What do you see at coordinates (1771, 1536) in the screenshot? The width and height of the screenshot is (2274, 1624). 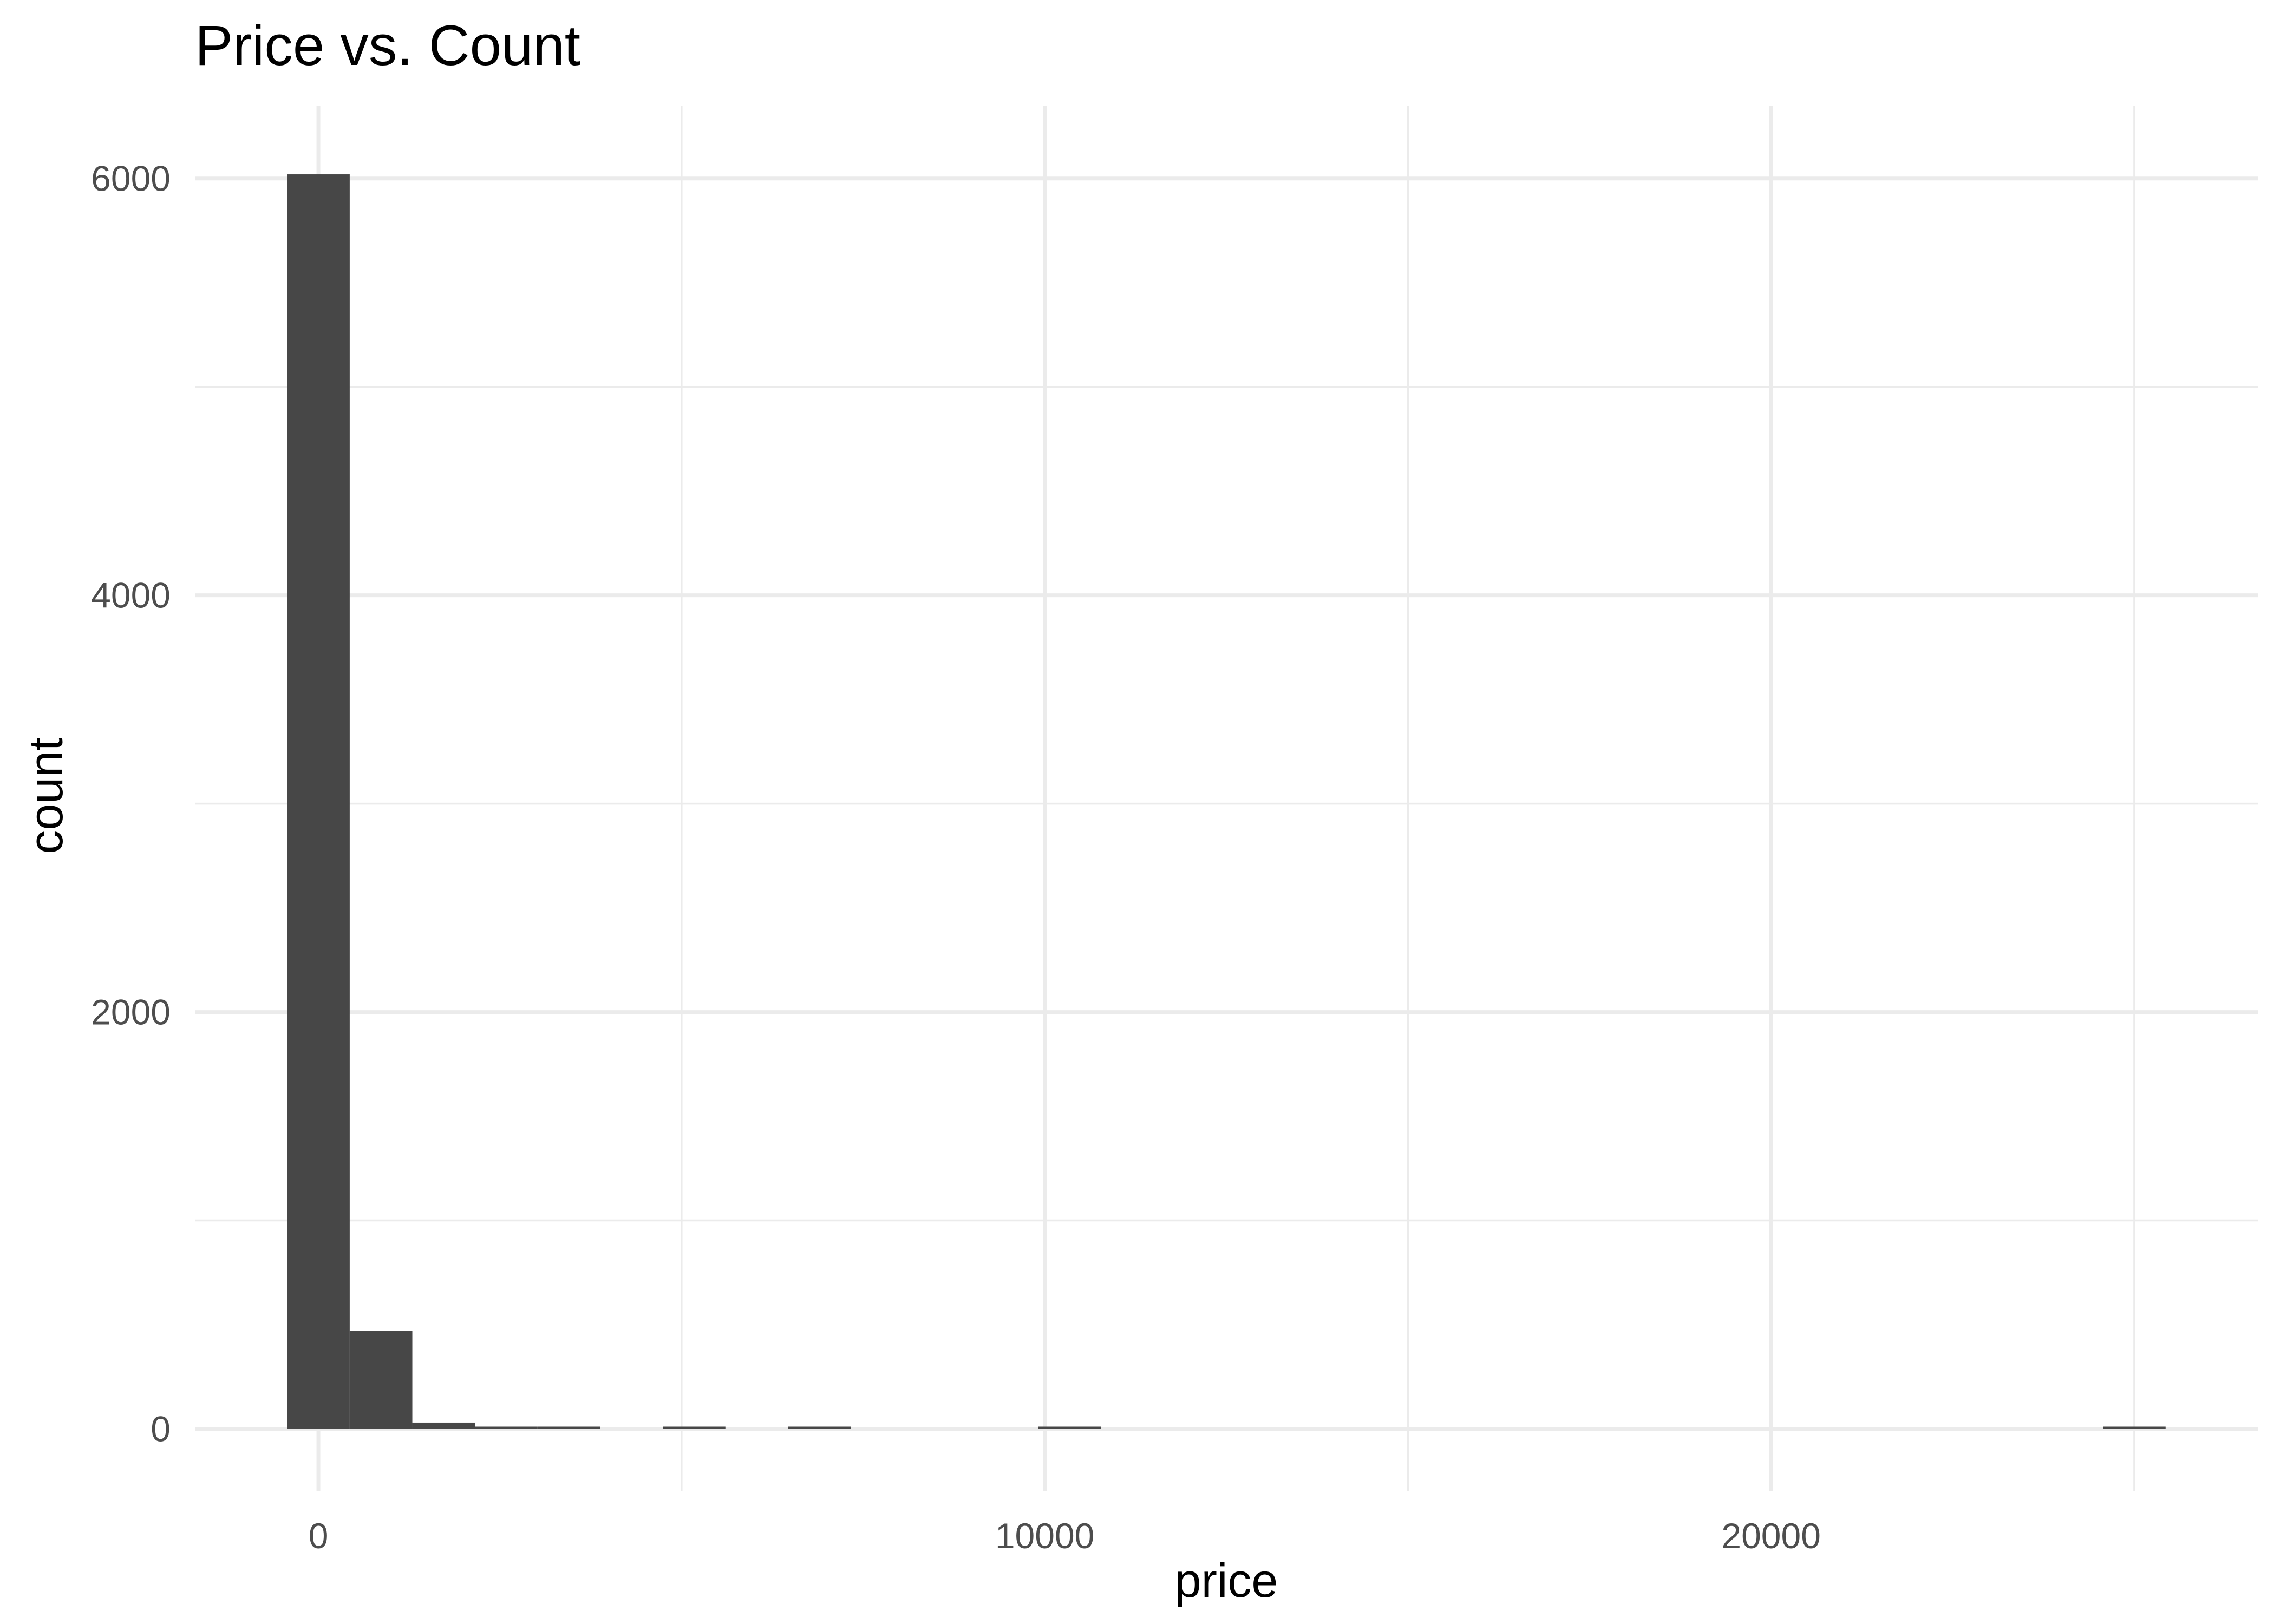 I see `x-tick-label: 20000` at bounding box center [1771, 1536].